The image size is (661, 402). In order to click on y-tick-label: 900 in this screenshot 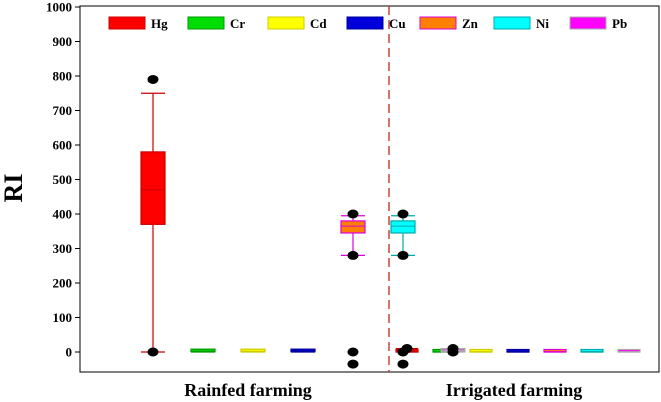, I will do `click(63, 41)`.